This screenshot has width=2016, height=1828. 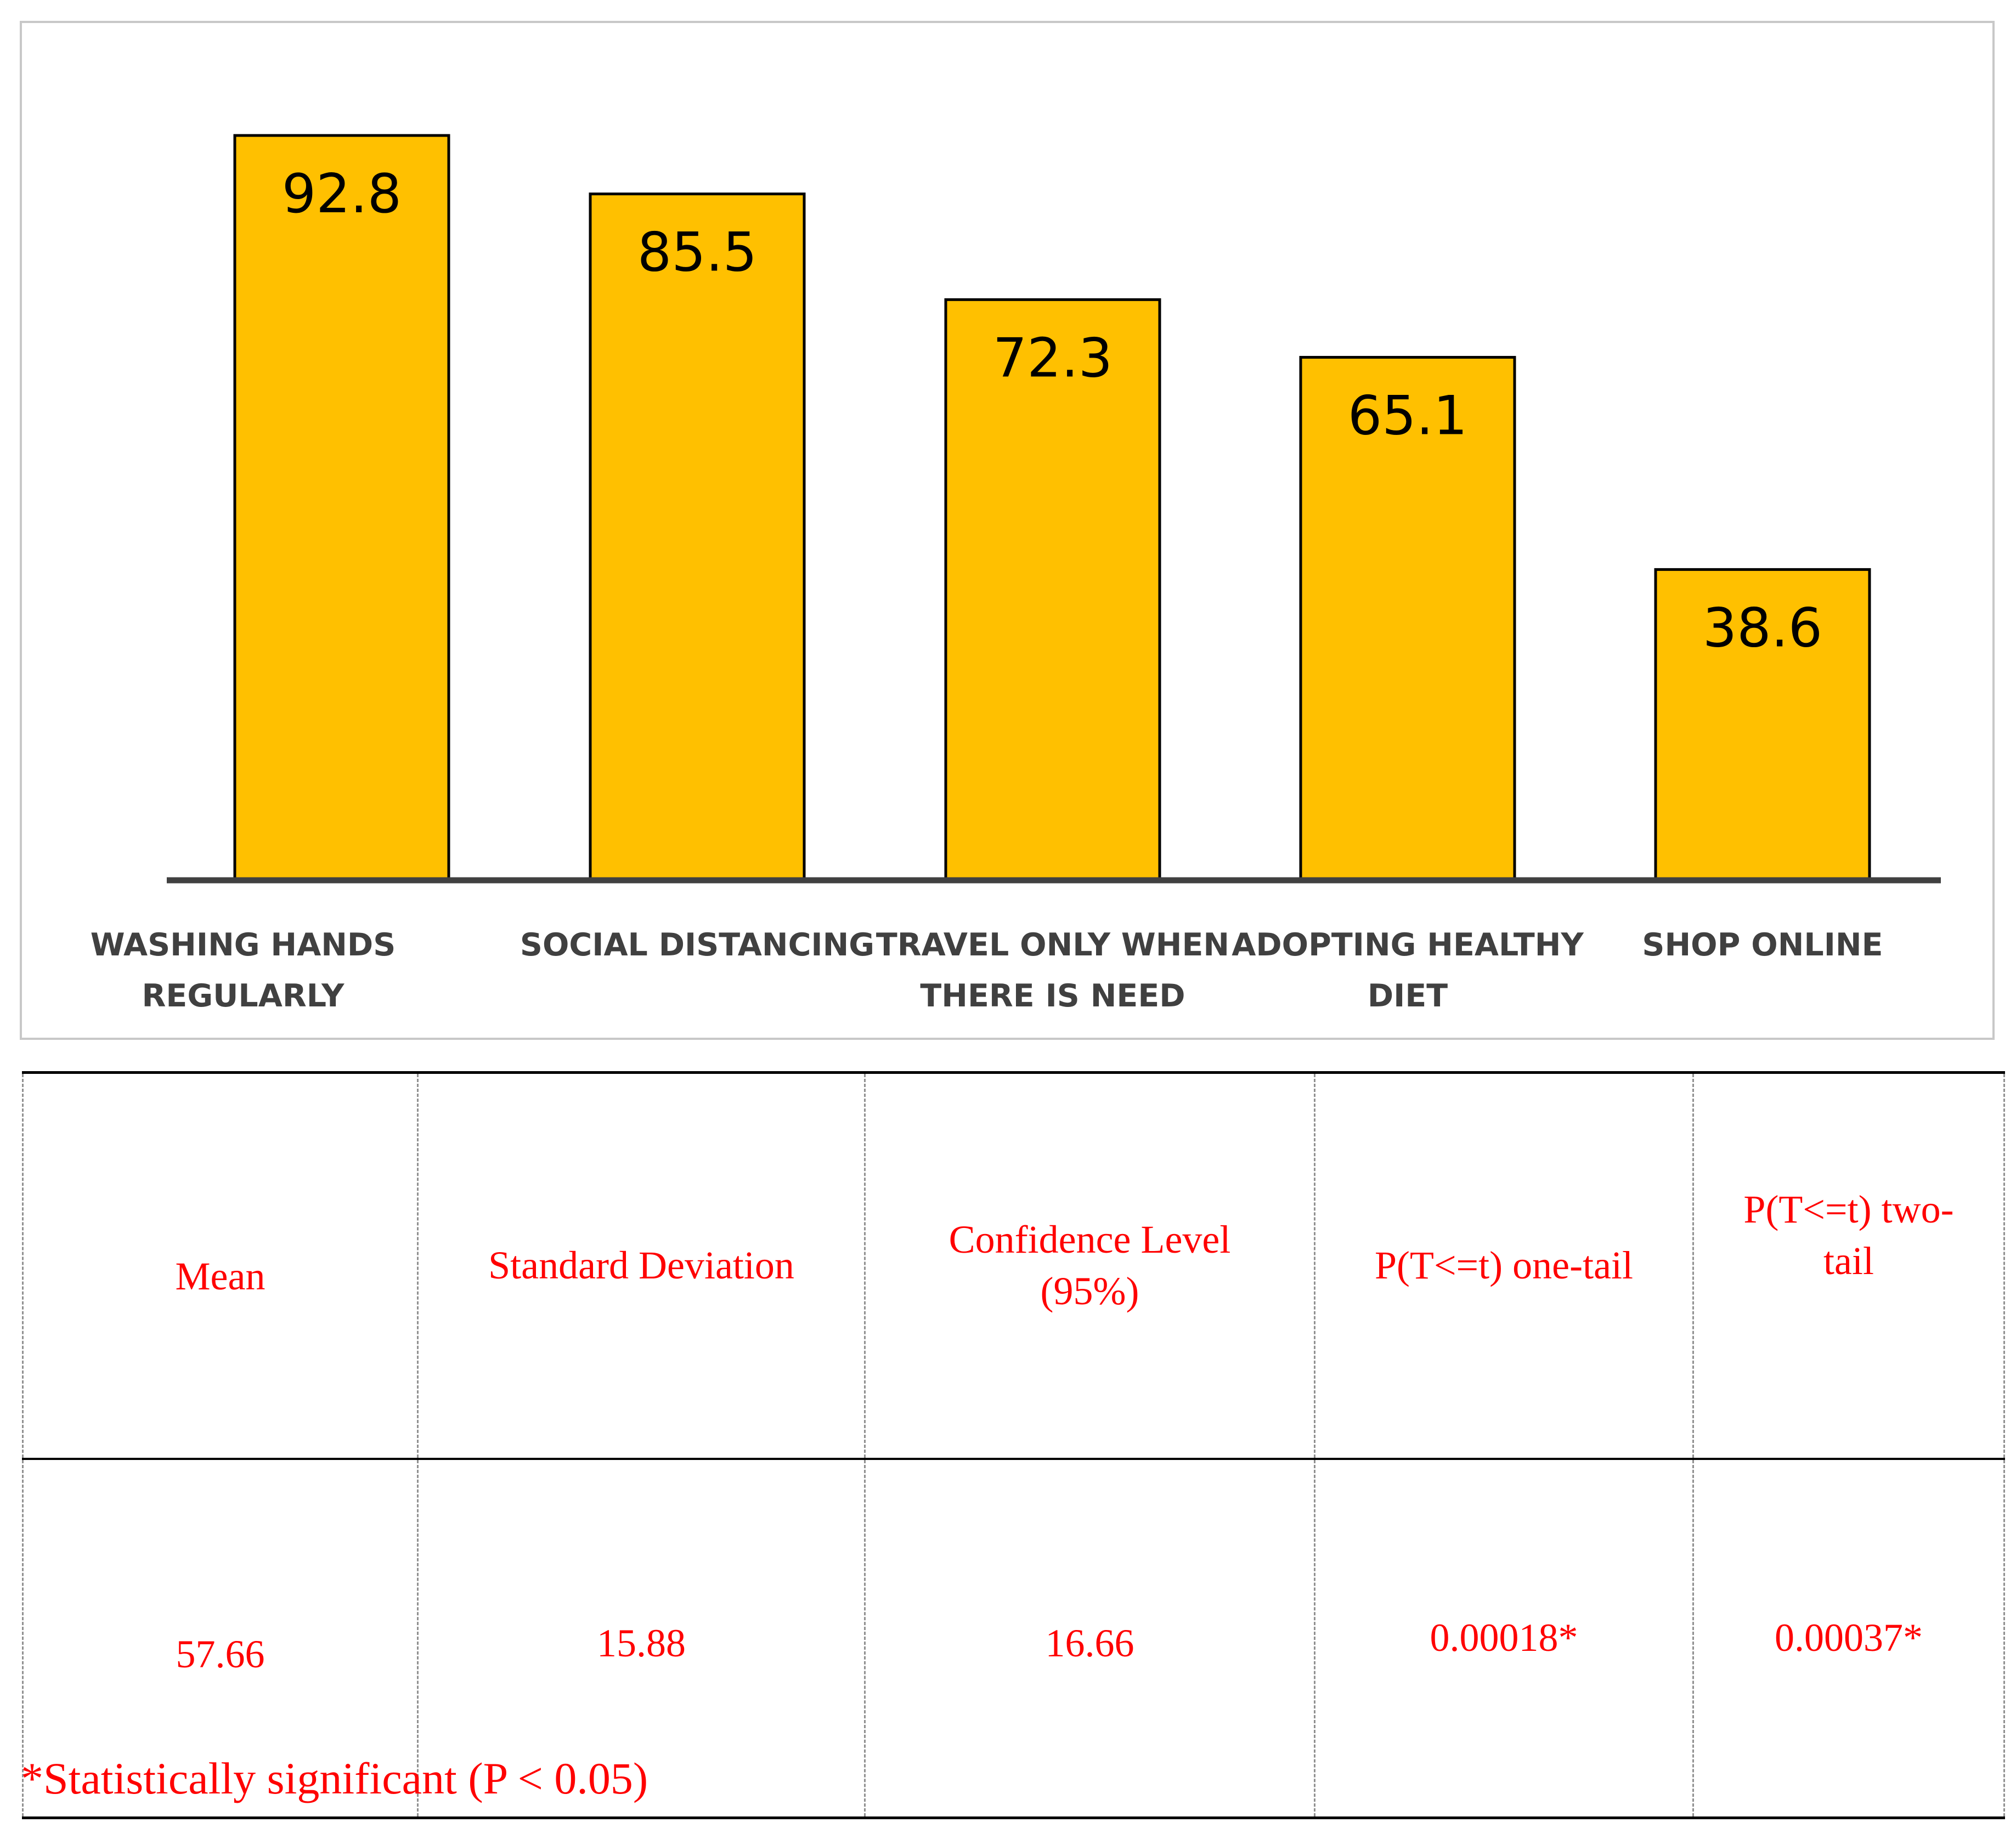 I want to click on category-label-line: DIET, so click(x=1408, y=996).